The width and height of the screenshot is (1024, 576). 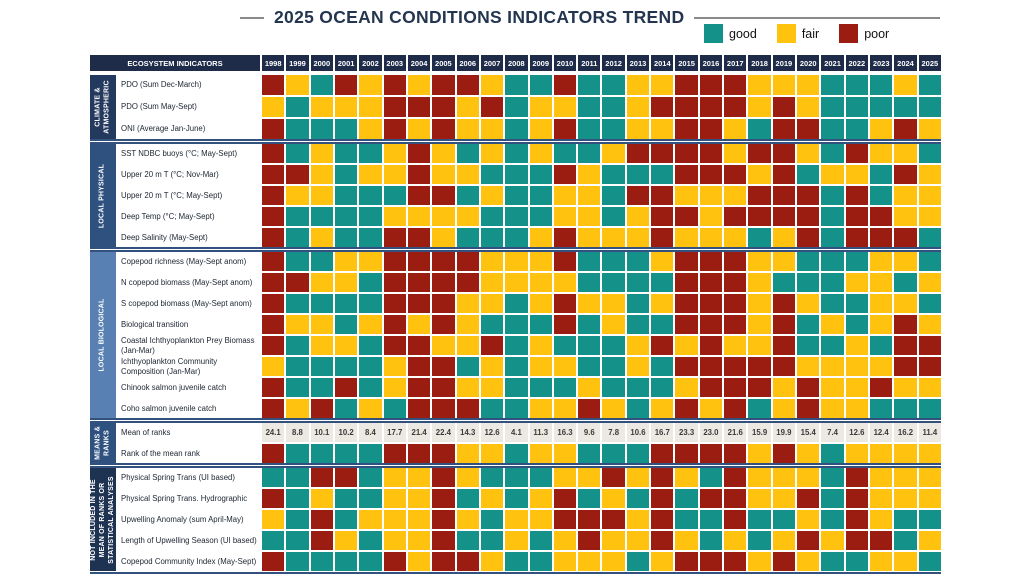 What do you see at coordinates (346, 85) in the screenshot?
I see `heatmap-cell-2001-poor` at bounding box center [346, 85].